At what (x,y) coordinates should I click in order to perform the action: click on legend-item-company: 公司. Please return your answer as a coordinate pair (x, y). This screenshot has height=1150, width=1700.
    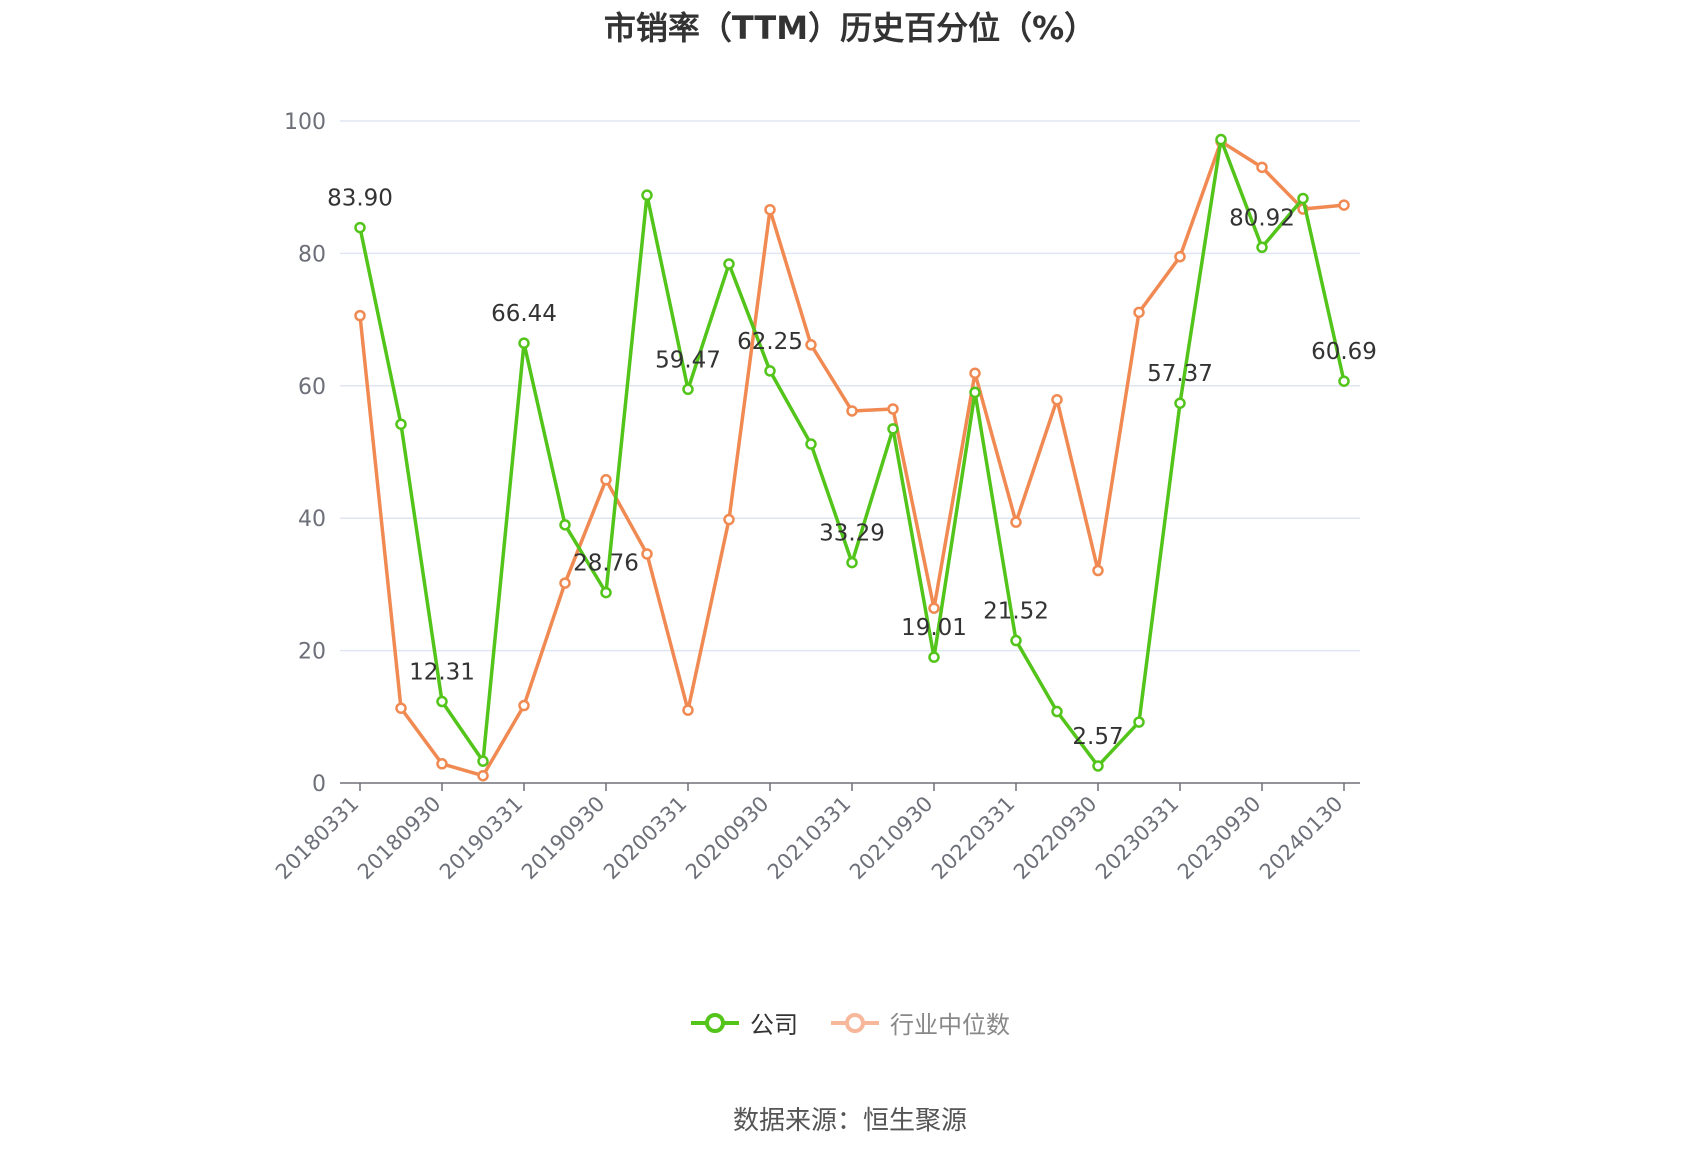
    Looking at the image, I should click on (744, 1022).